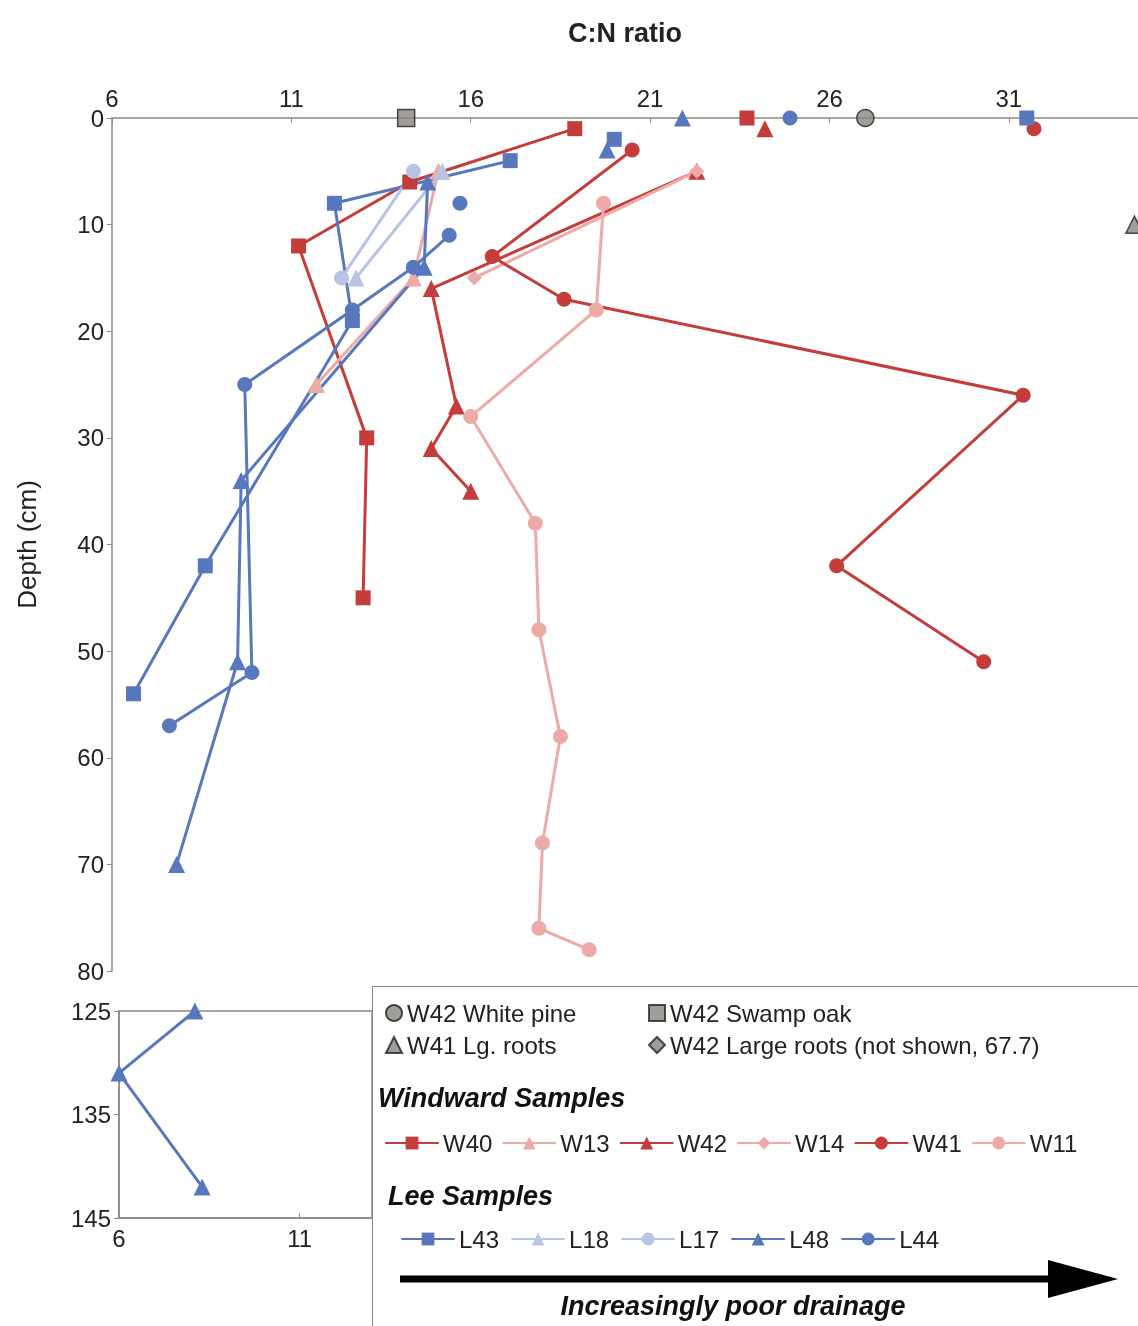 The width and height of the screenshot is (1138, 1326). What do you see at coordinates (761, 1013) in the screenshot?
I see `legend-label: W42 Swamp oak` at bounding box center [761, 1013].